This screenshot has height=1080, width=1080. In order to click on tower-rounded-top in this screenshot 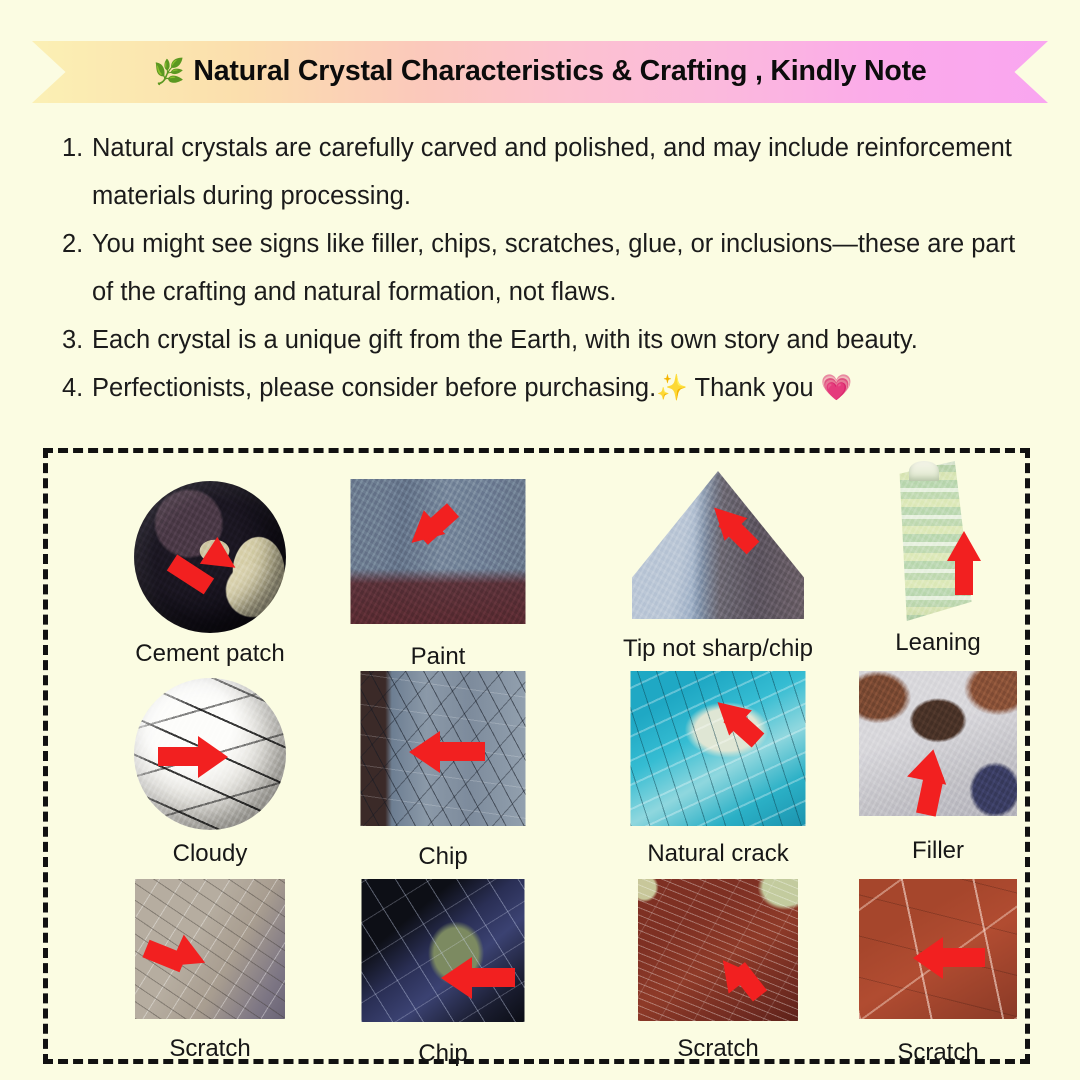, I will do `click(924, 471)`.